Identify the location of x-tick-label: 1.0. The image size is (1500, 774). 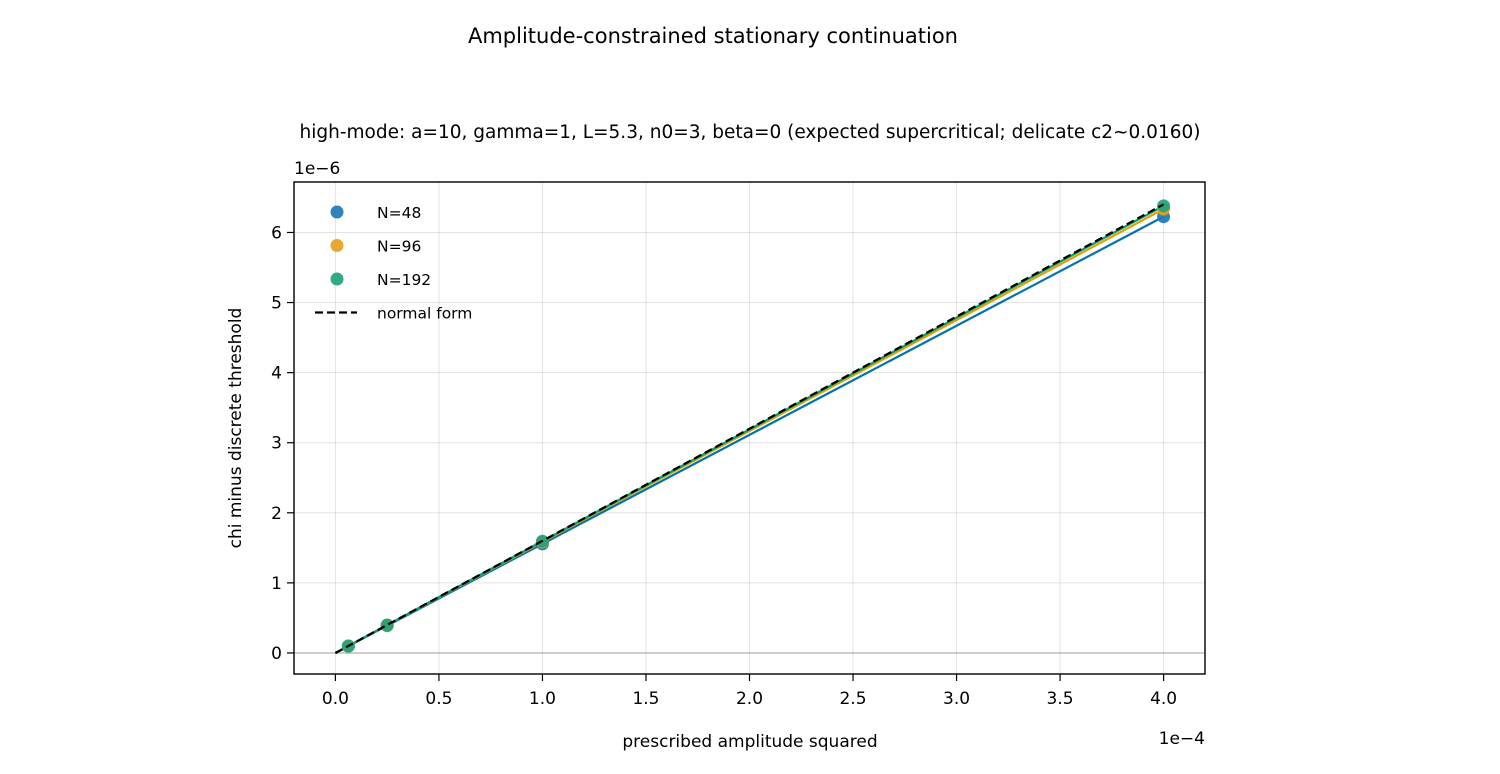
(542, 699).